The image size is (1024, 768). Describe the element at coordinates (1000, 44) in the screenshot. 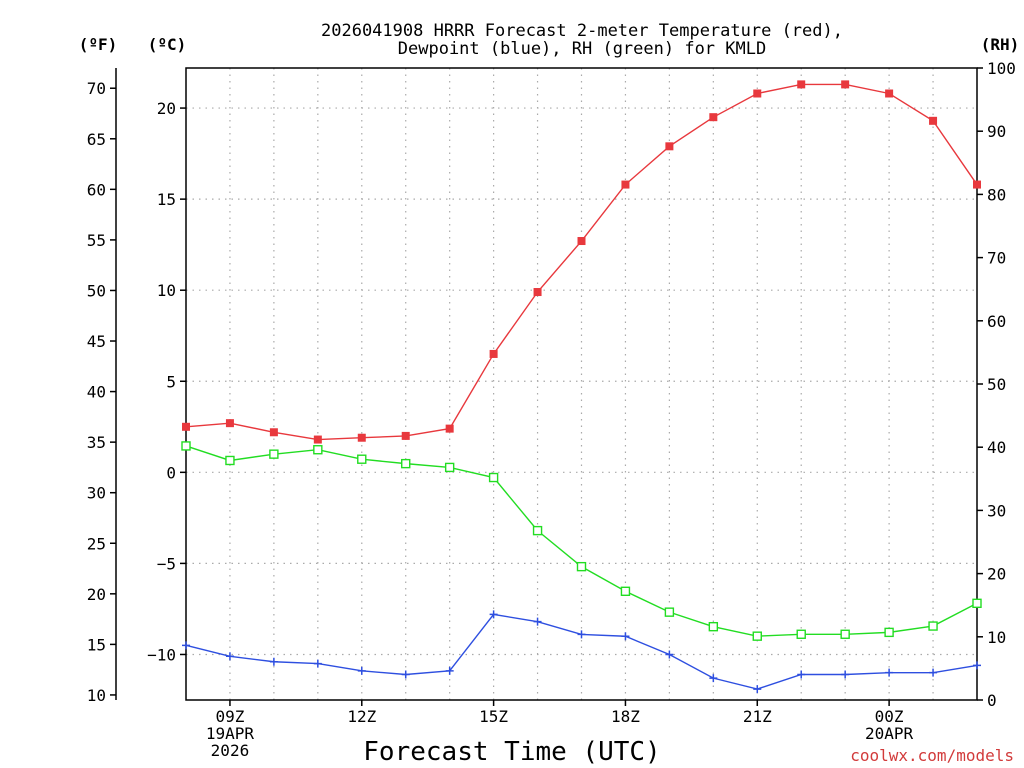

I see `rh-unit-label: (RH)` at that location.